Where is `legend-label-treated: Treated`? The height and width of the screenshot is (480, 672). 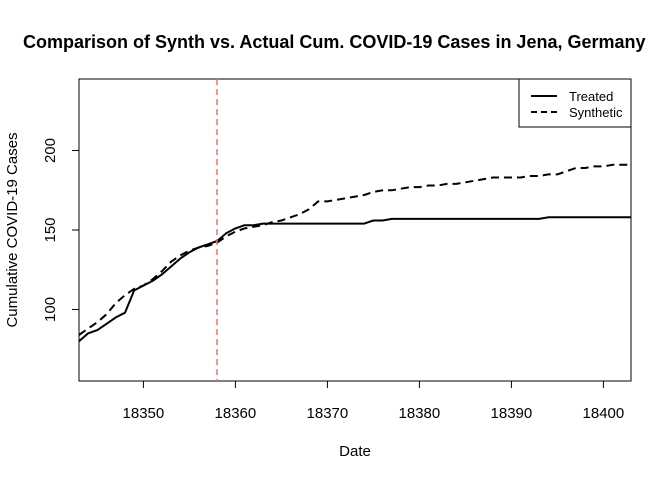 legend-label-treated: Treated is located at coordinates (591, 96).